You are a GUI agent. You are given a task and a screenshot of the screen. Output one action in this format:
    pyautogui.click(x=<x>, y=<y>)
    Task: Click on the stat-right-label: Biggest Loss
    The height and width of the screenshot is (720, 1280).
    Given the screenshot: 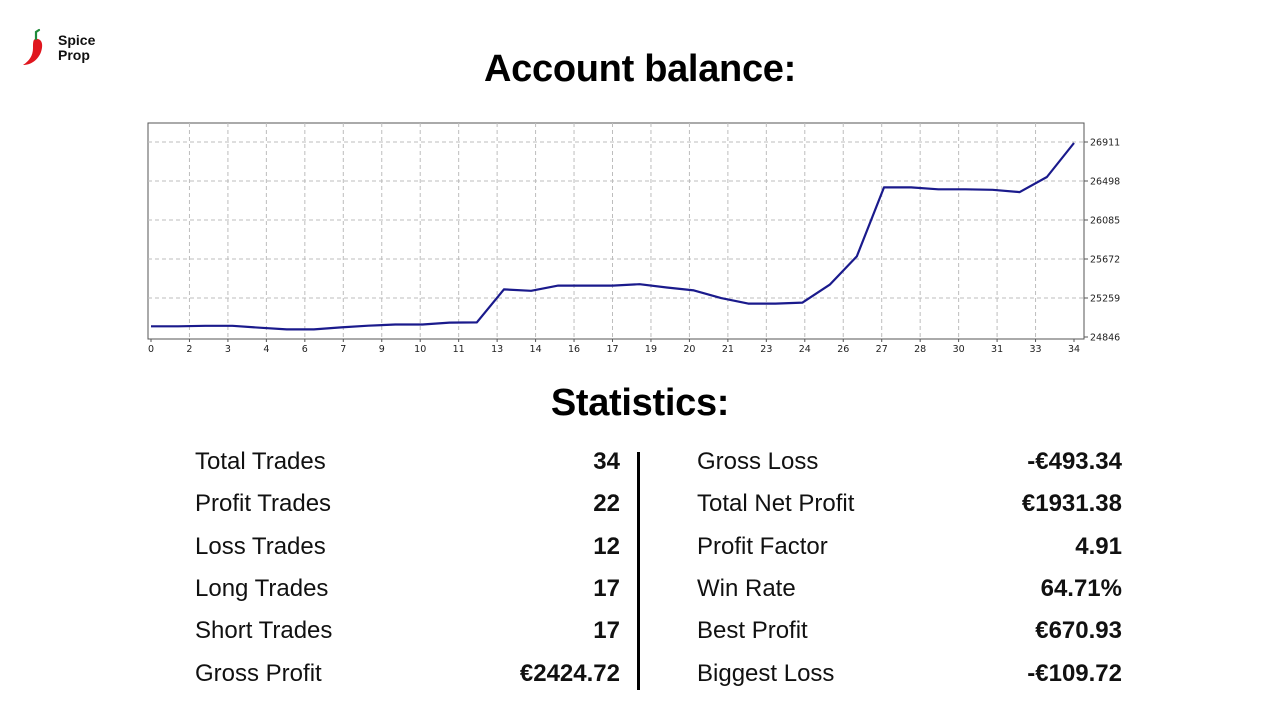 What is the action you would take?
    pyautogui.click(x=766, y=673)
    